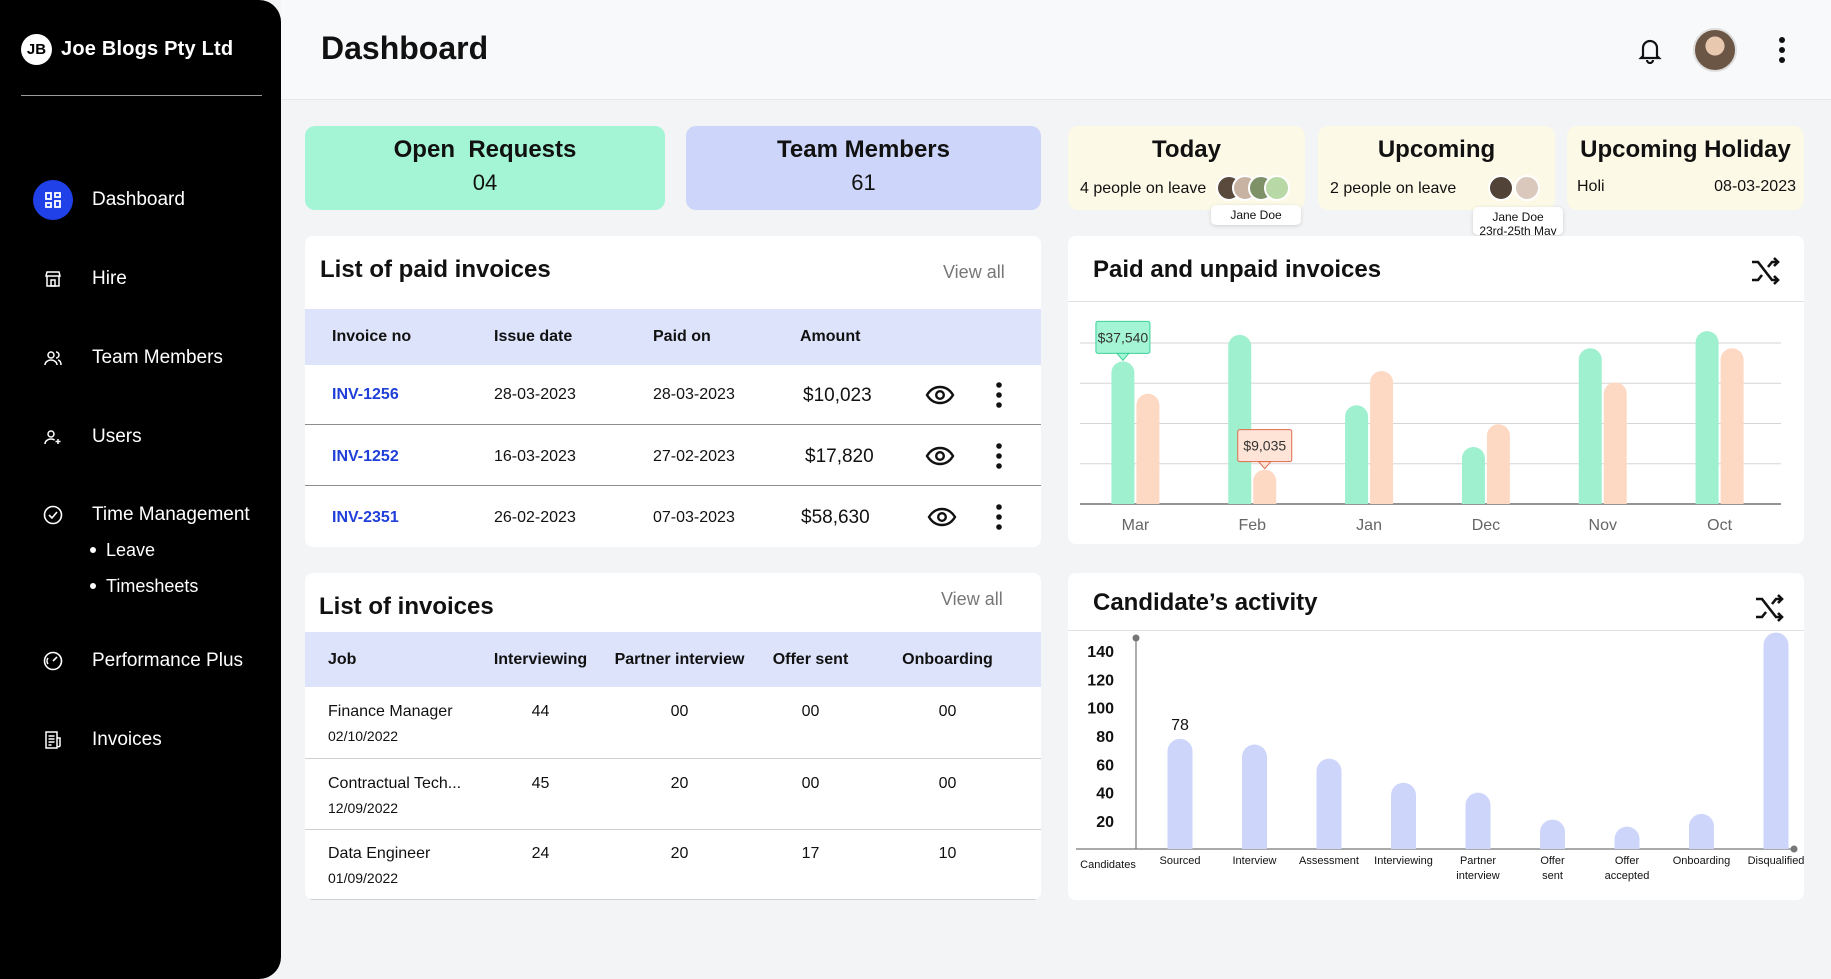 This screenshot has height=979, width=1831. I want to click on x-tick-label: Nov, so click(1603, 525).